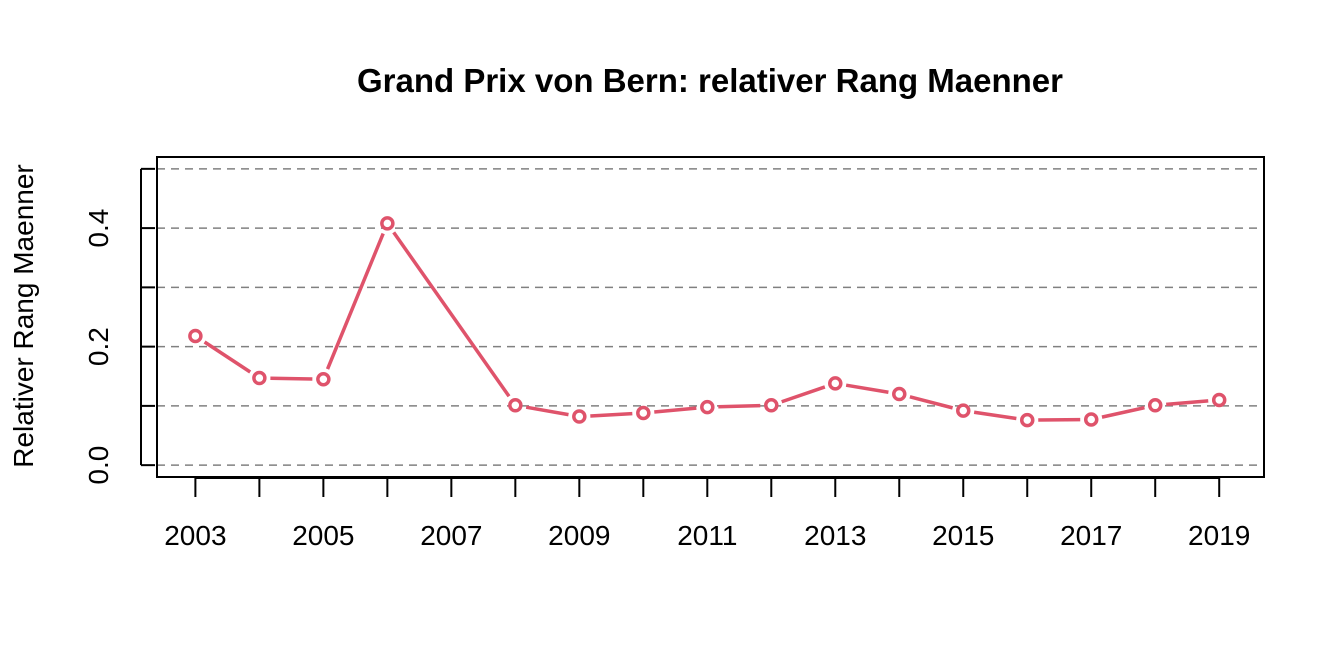  I want to click on x-tick-label: 2003, so click(195, 535).